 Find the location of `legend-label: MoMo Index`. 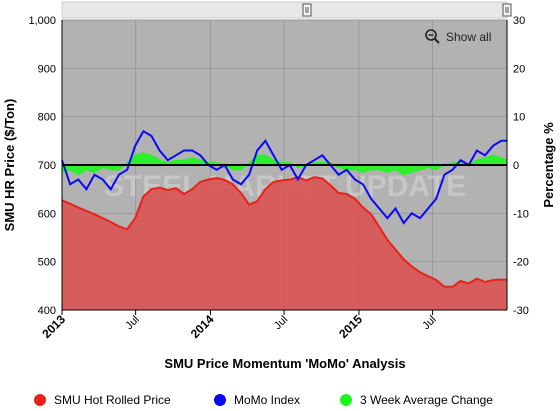

legend-label: MoMo Index is located at coordinates (267, 400).